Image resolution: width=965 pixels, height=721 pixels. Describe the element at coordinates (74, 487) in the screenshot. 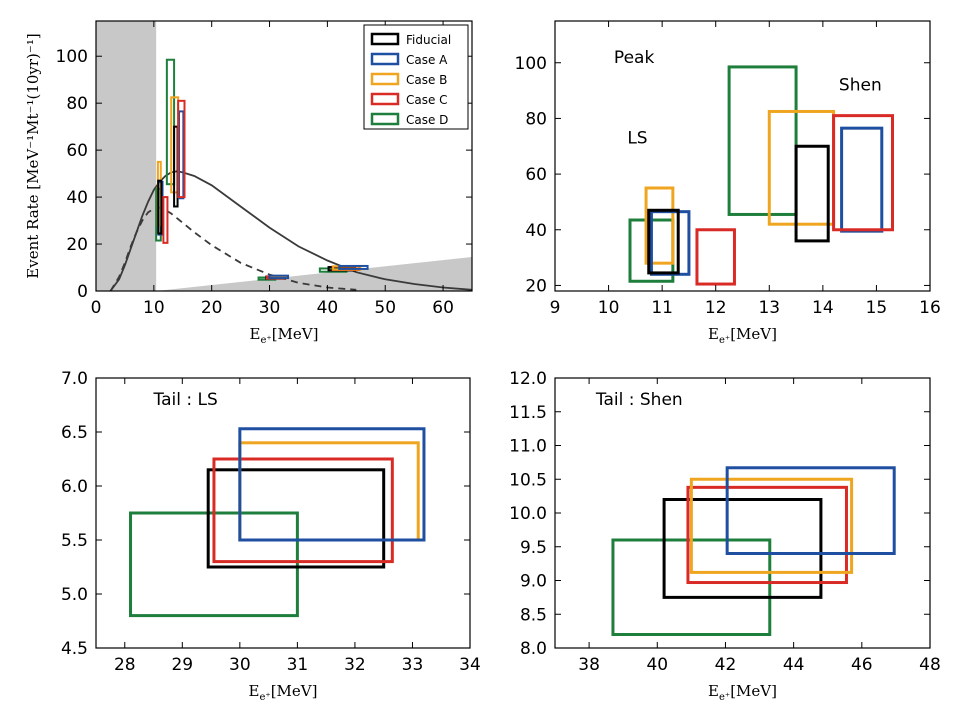

I see `y-tick-label: 6.0` at that location.